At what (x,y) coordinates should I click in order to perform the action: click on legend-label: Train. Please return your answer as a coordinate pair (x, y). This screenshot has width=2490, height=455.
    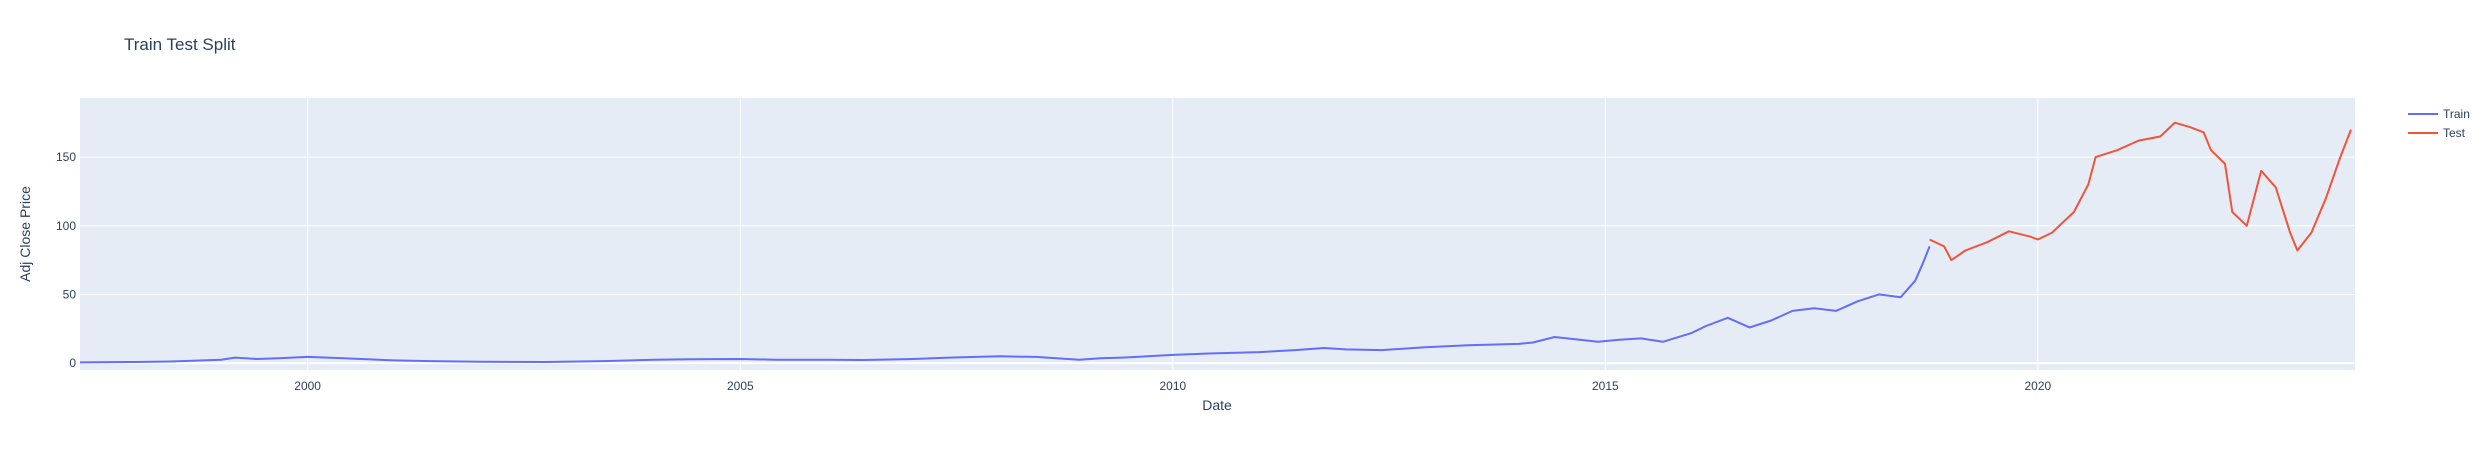
    Looking at the image, I should click on (2456, 114).